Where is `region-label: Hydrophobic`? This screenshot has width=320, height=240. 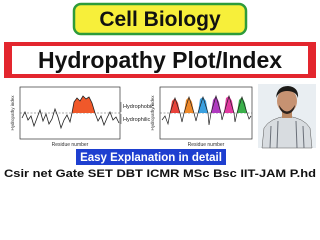
region-label: Hydrophobic is located at coordinates (138, 107).